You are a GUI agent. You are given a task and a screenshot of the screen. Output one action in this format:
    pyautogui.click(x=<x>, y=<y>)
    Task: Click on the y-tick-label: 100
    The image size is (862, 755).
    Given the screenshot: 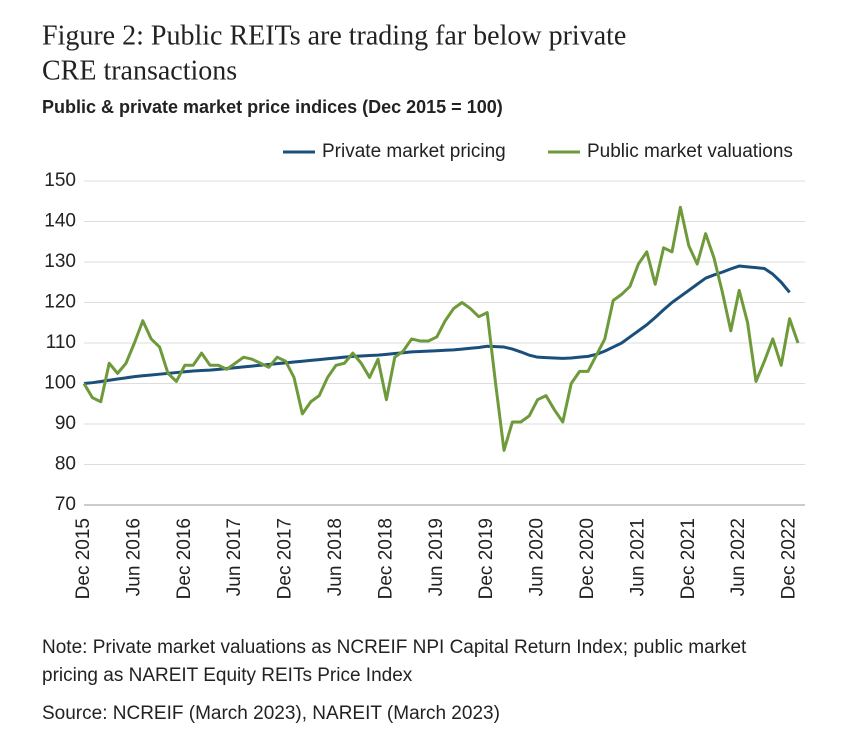 What is the action you would take?
    pyautogui.click(x=60, y=383)
    